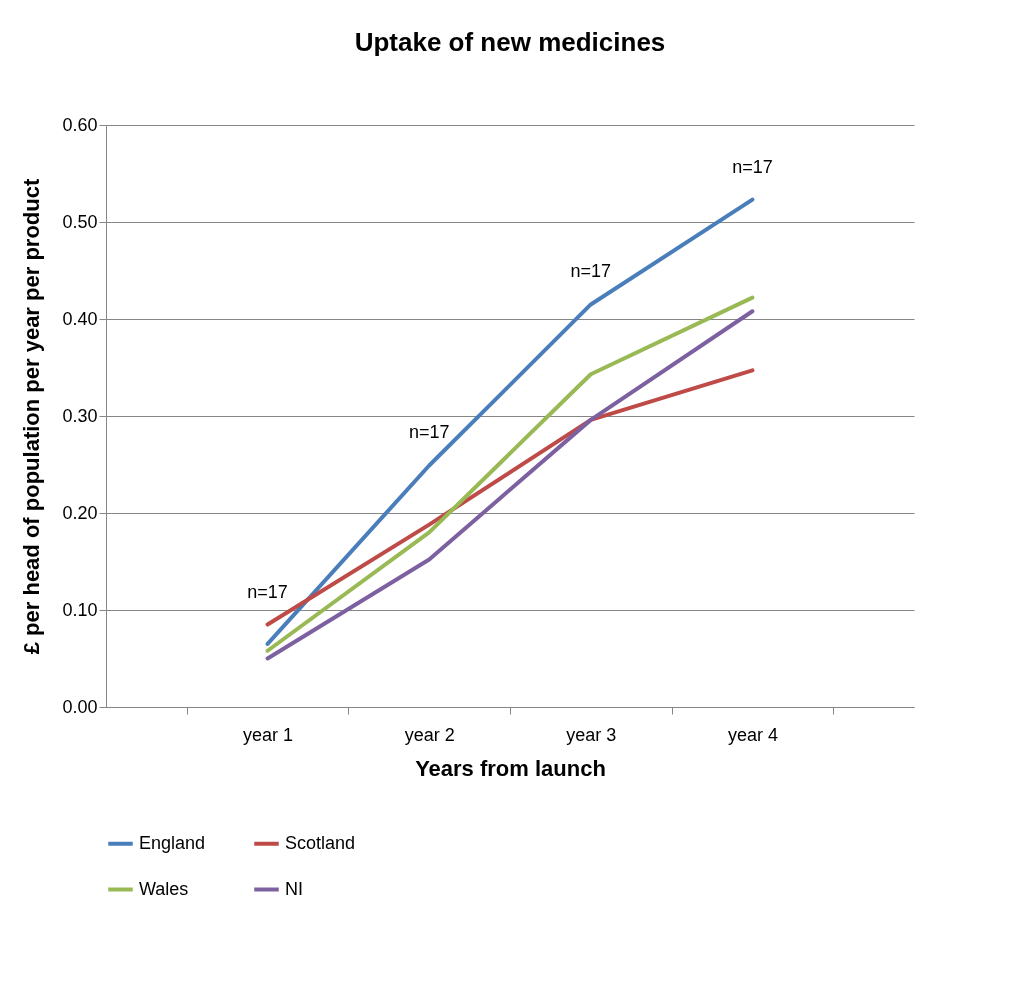  I want to click on y-tick-label: 0.30, so click(80, 415).